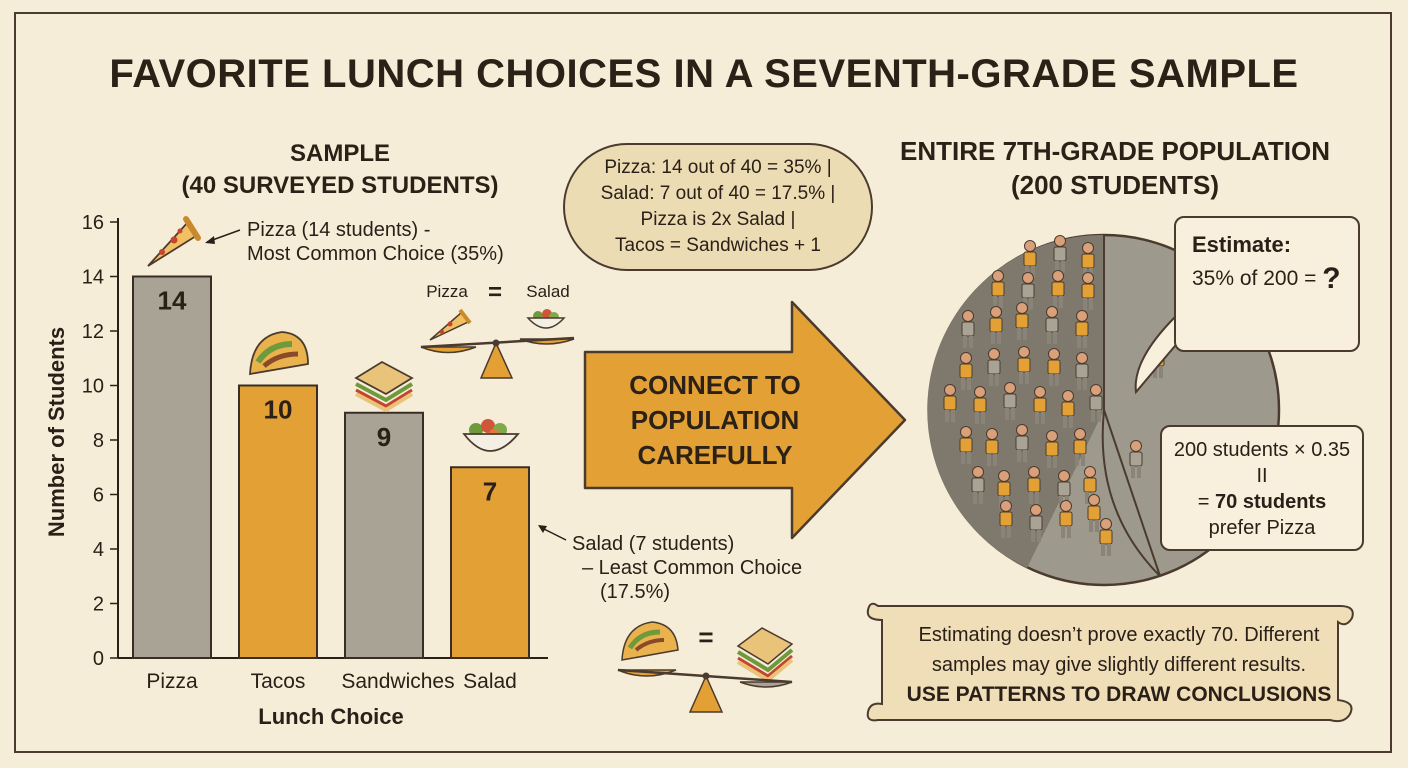 The width and height of the screenshot is (1408, 768). What do you see at coordinates (330, 716) in the screenshot?
I see `x-axis-label: Lunch Choice` at bounding box center [330, 716].